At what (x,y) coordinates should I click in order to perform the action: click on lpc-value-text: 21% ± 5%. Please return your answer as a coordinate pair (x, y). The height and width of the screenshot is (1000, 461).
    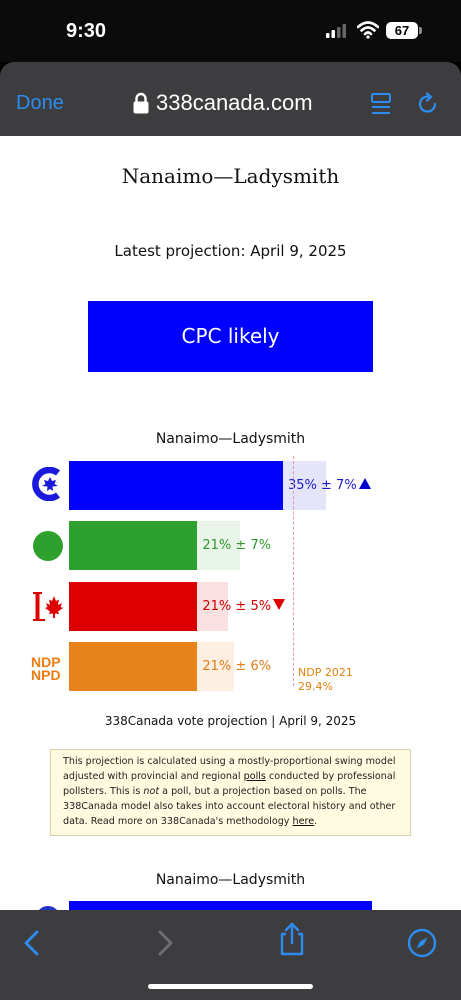
    Looking at the image, I should click on (237, 606).